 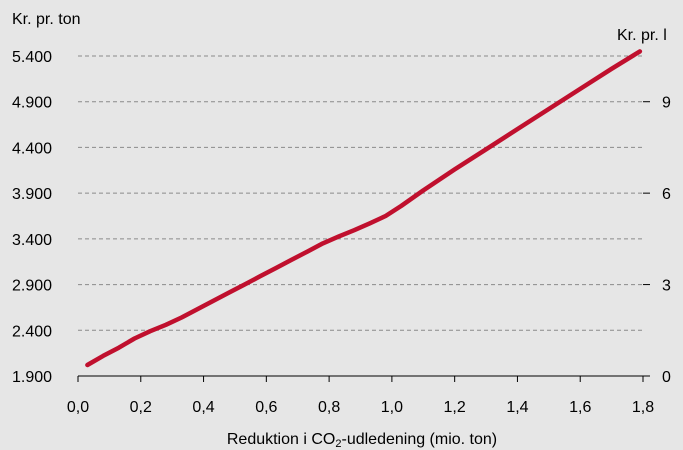 What do you see at coordinates (141, 407) in the screenshot?
I see `x-tick-label: 0,2` at bounding box center [141, 407].